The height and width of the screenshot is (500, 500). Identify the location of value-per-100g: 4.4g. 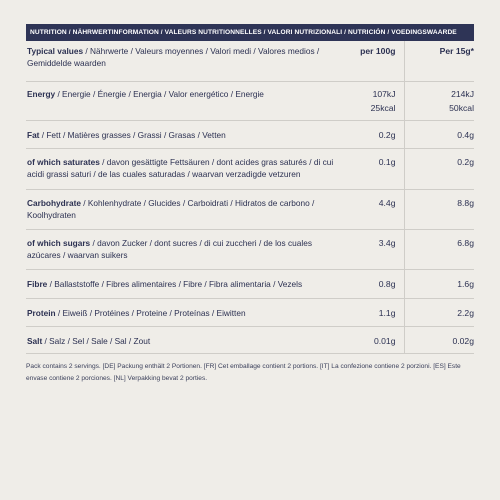
(374, 209).